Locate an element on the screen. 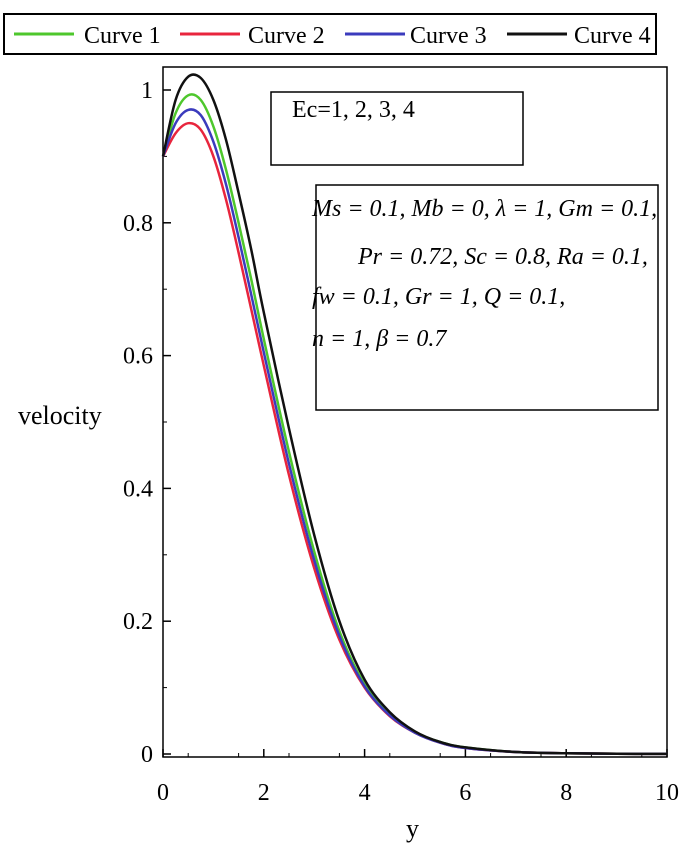 This screenshot has width=687, height=850. y-tick-label: 0.6 is located at coordinates (138, 357).